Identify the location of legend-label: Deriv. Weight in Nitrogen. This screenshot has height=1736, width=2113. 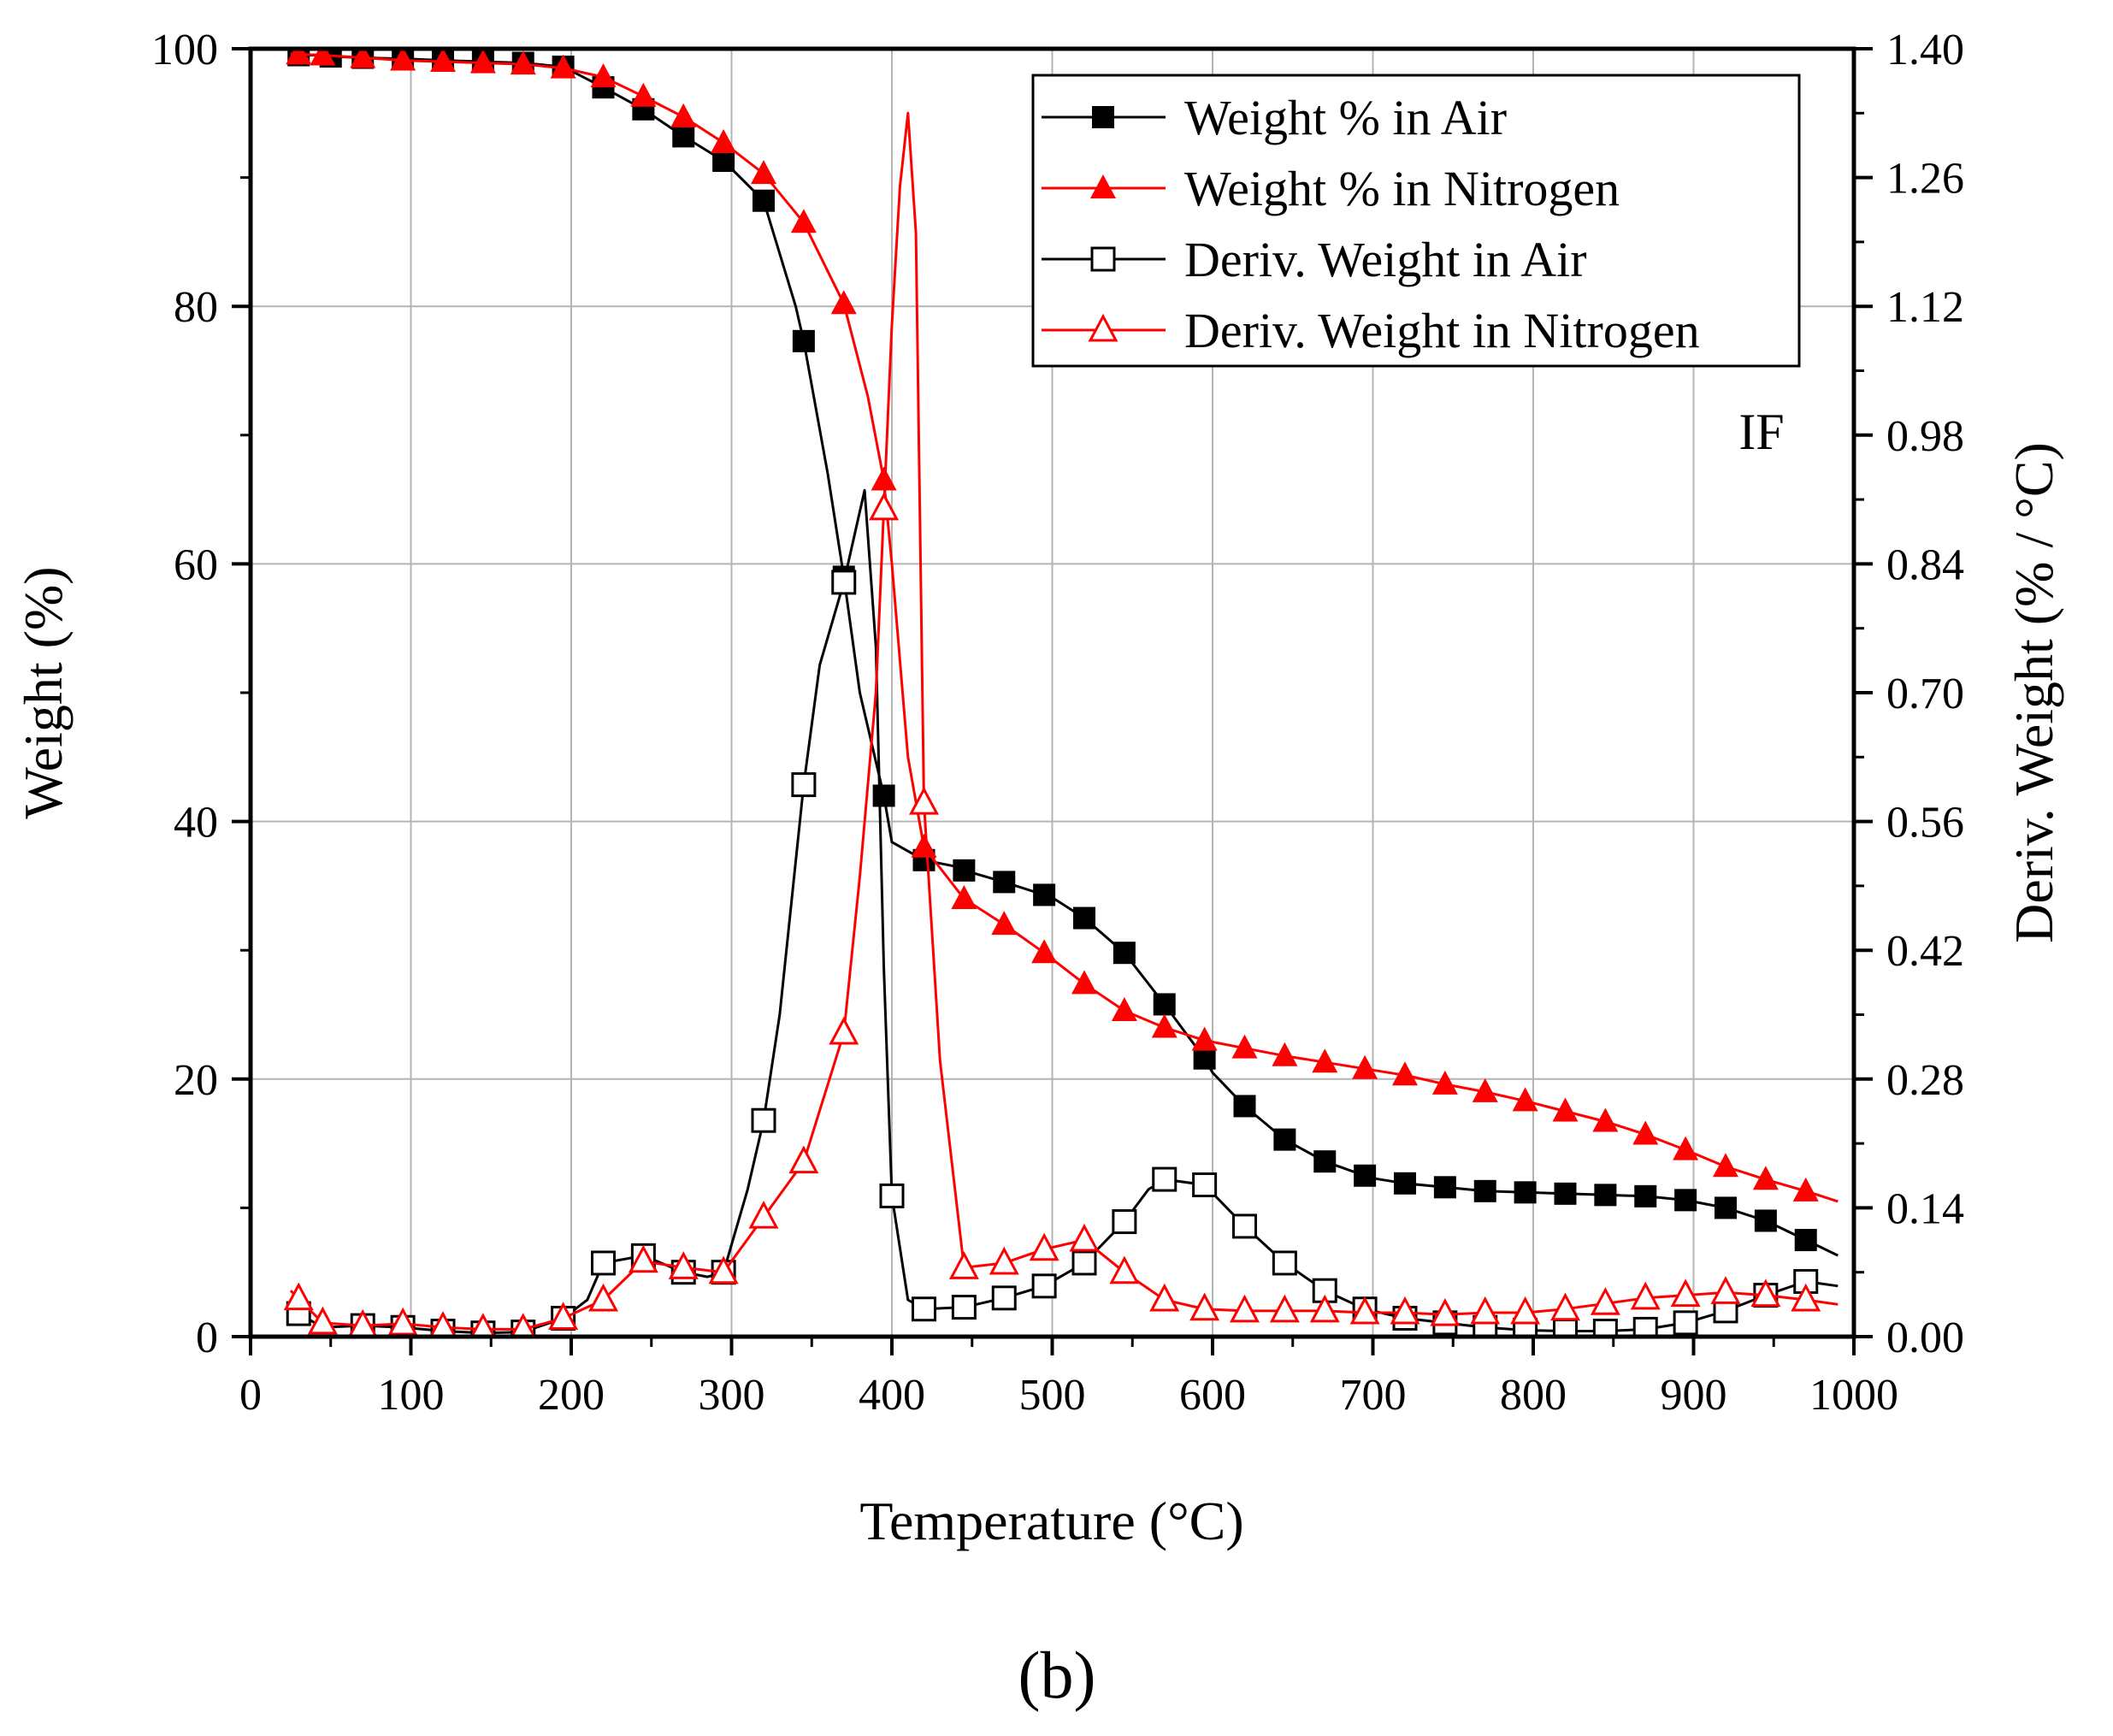
(1442, 331).